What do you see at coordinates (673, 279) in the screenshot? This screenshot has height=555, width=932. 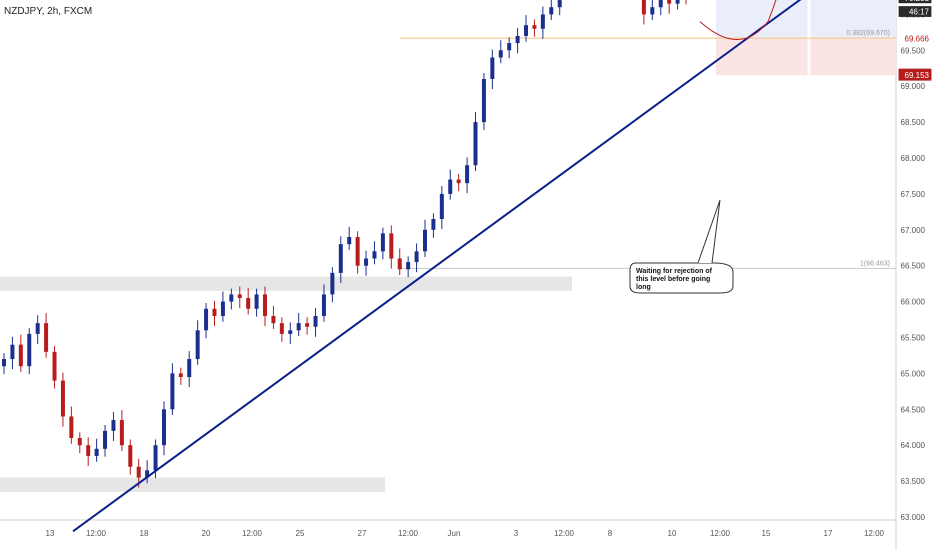 I see `annotation-text: this level before going` at bounding box center [673, 279].